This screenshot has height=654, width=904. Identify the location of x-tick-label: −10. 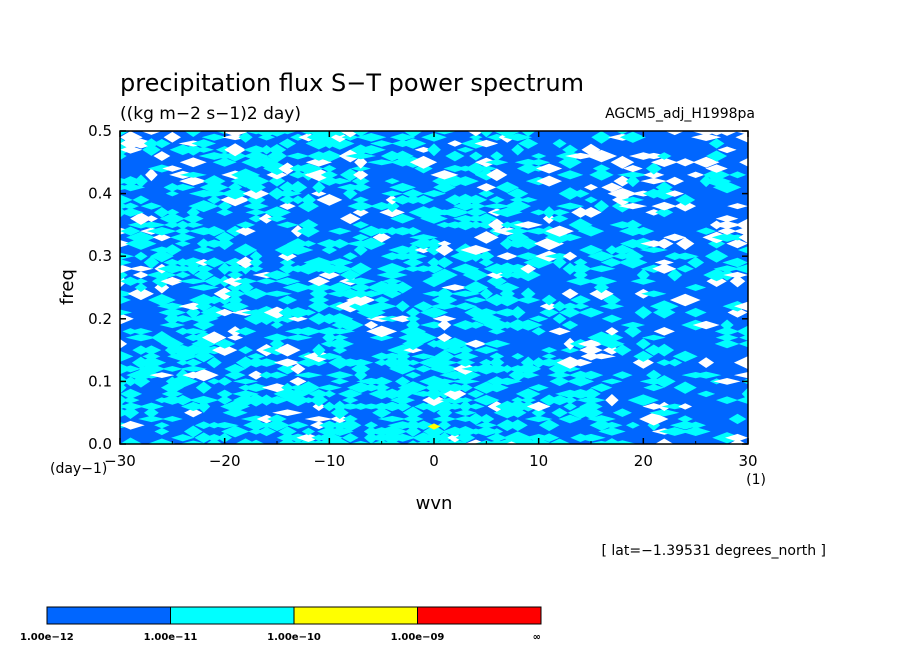
(330, 461).